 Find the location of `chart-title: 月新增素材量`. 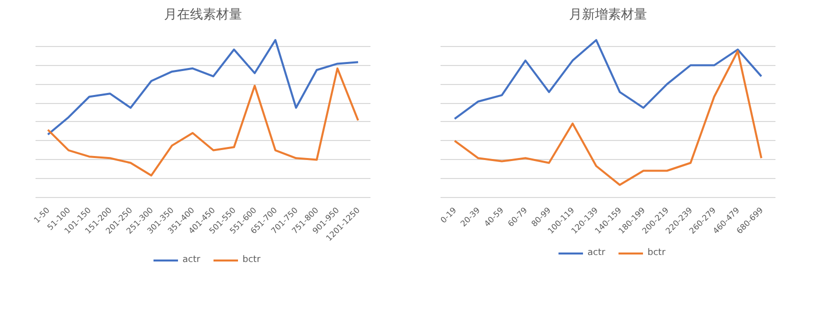

chart-title: 月新增素材量 is located at coordinates (608, 15).